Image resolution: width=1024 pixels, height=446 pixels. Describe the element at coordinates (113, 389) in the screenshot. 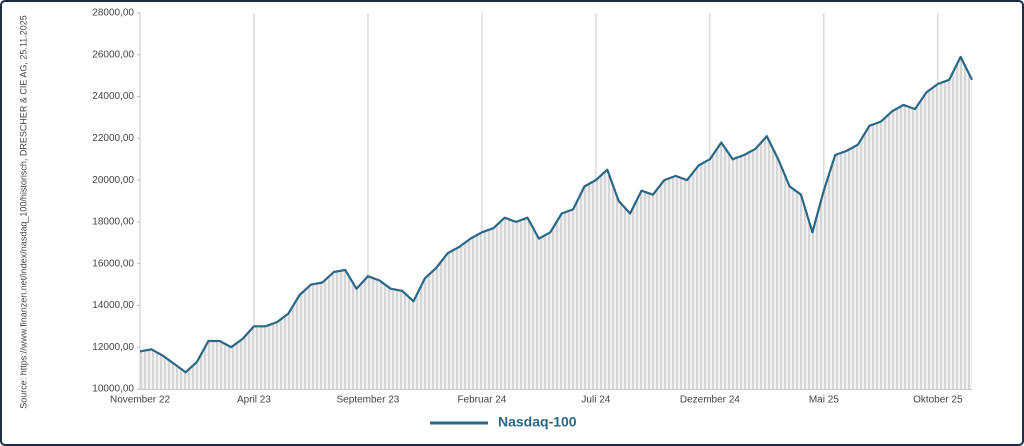

I see `y-tick-label: 10000,00` at that location.